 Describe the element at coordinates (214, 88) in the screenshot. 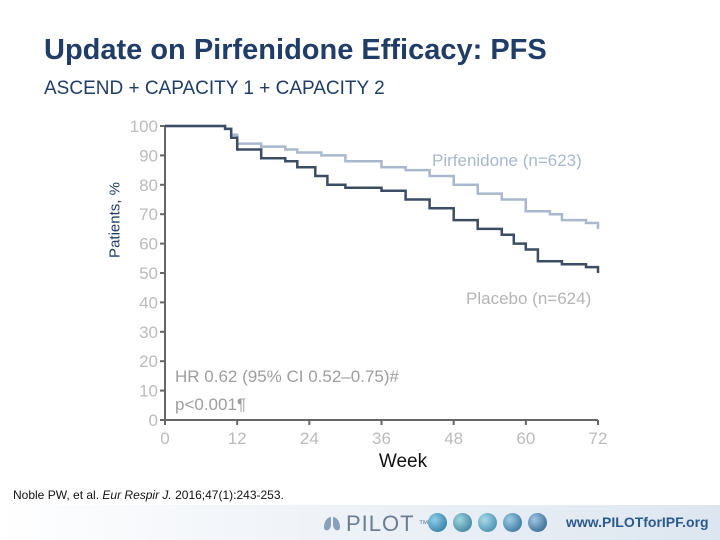

I see `slide-subtitle: ASCEND + CAPACITY 1 + CAPACITY 2` at that location.